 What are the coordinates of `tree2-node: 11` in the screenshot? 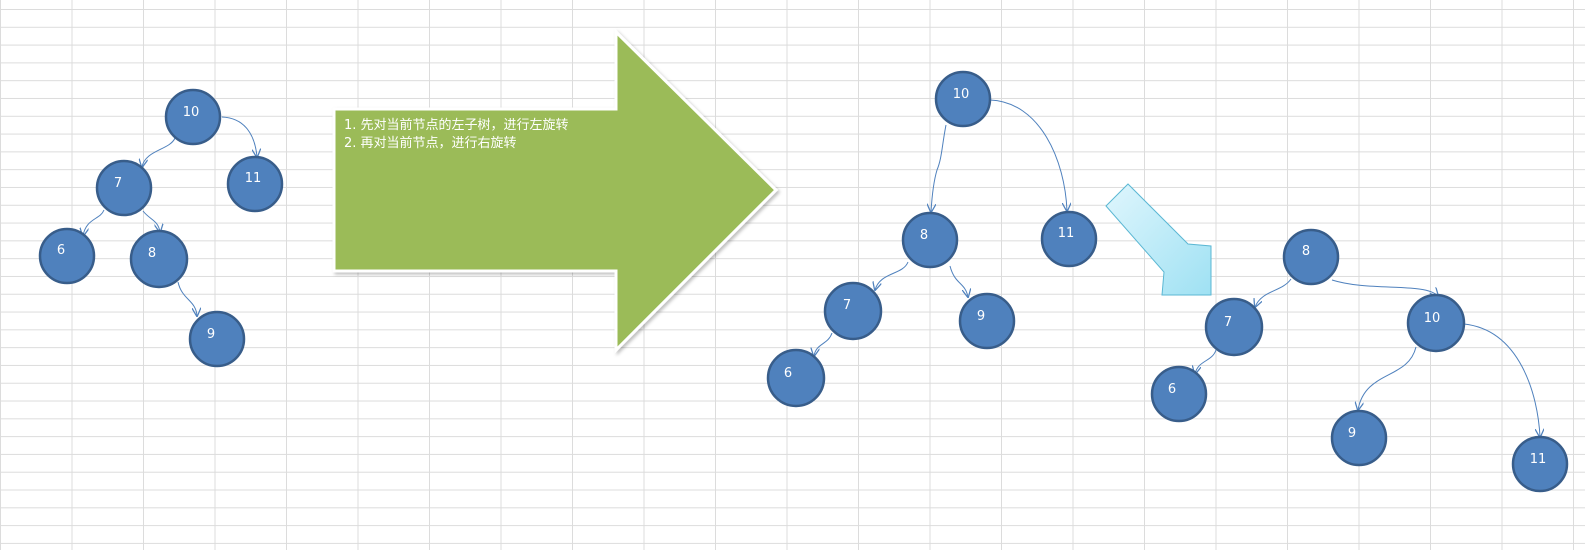 It's located at (1069, 239).